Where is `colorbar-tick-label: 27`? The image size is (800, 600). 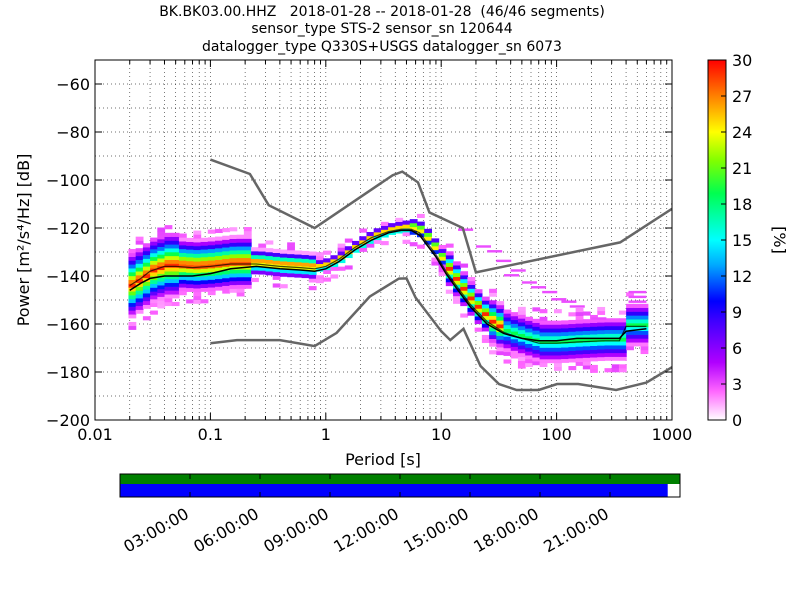
colorbar-tick-label: 27 is located at coordinates (742, 96).